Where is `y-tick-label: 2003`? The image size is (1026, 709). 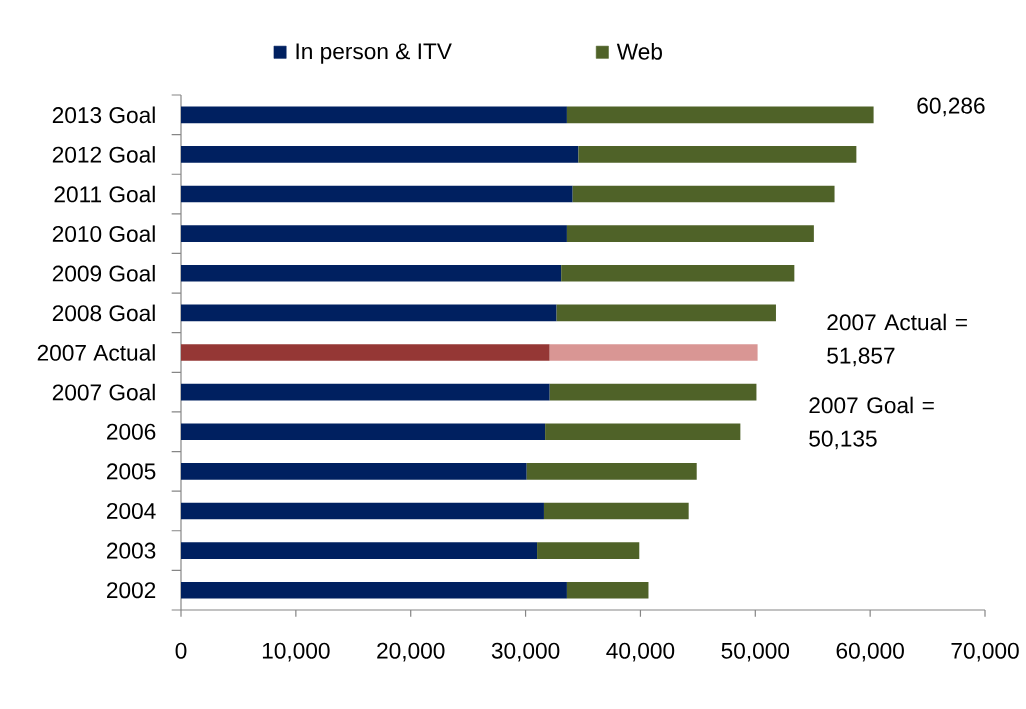
y-tick-label: 2003 is located at coordinates (131, 550).